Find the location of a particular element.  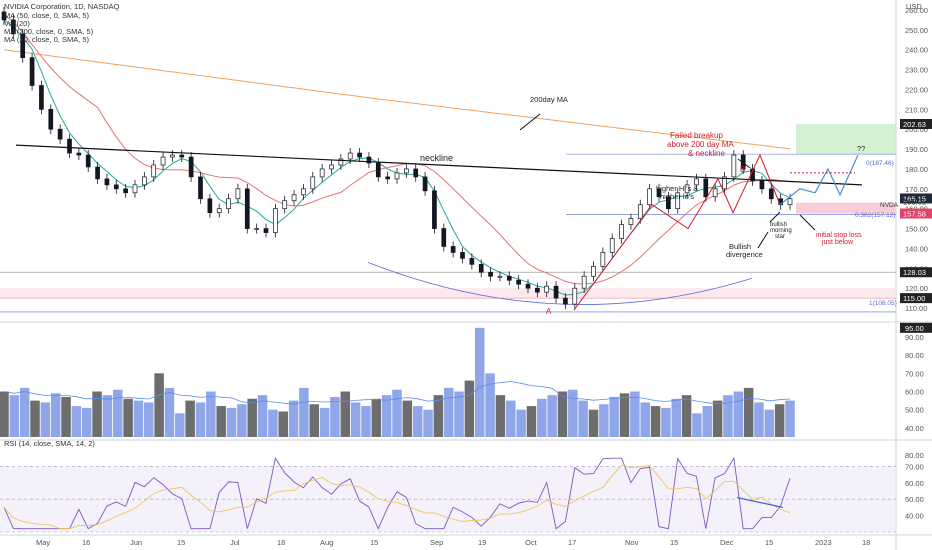

rsi-axis: 70.00 60.00 50.00 40.00 80.00 is located at coordinates (914, 486).